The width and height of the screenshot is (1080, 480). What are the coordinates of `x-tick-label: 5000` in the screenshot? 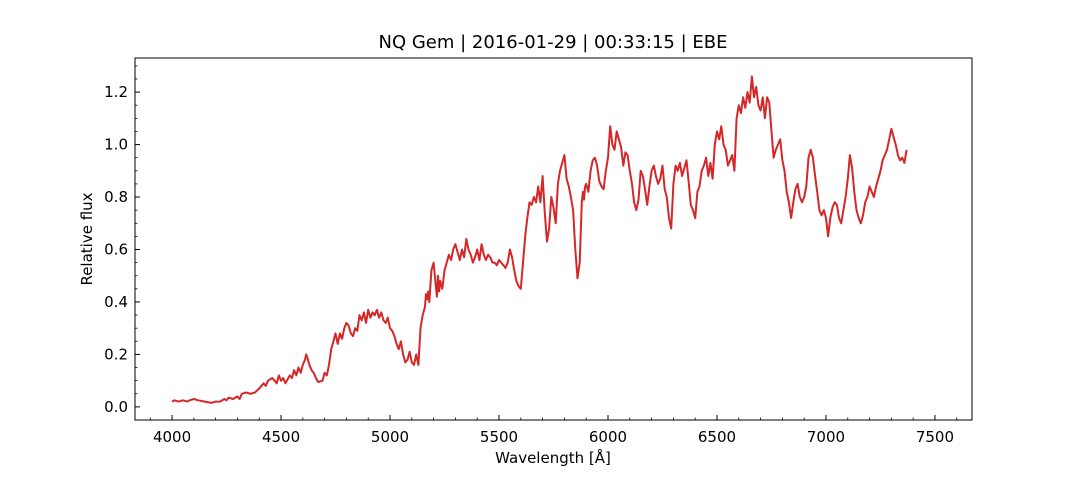 It's located at (390, 437).